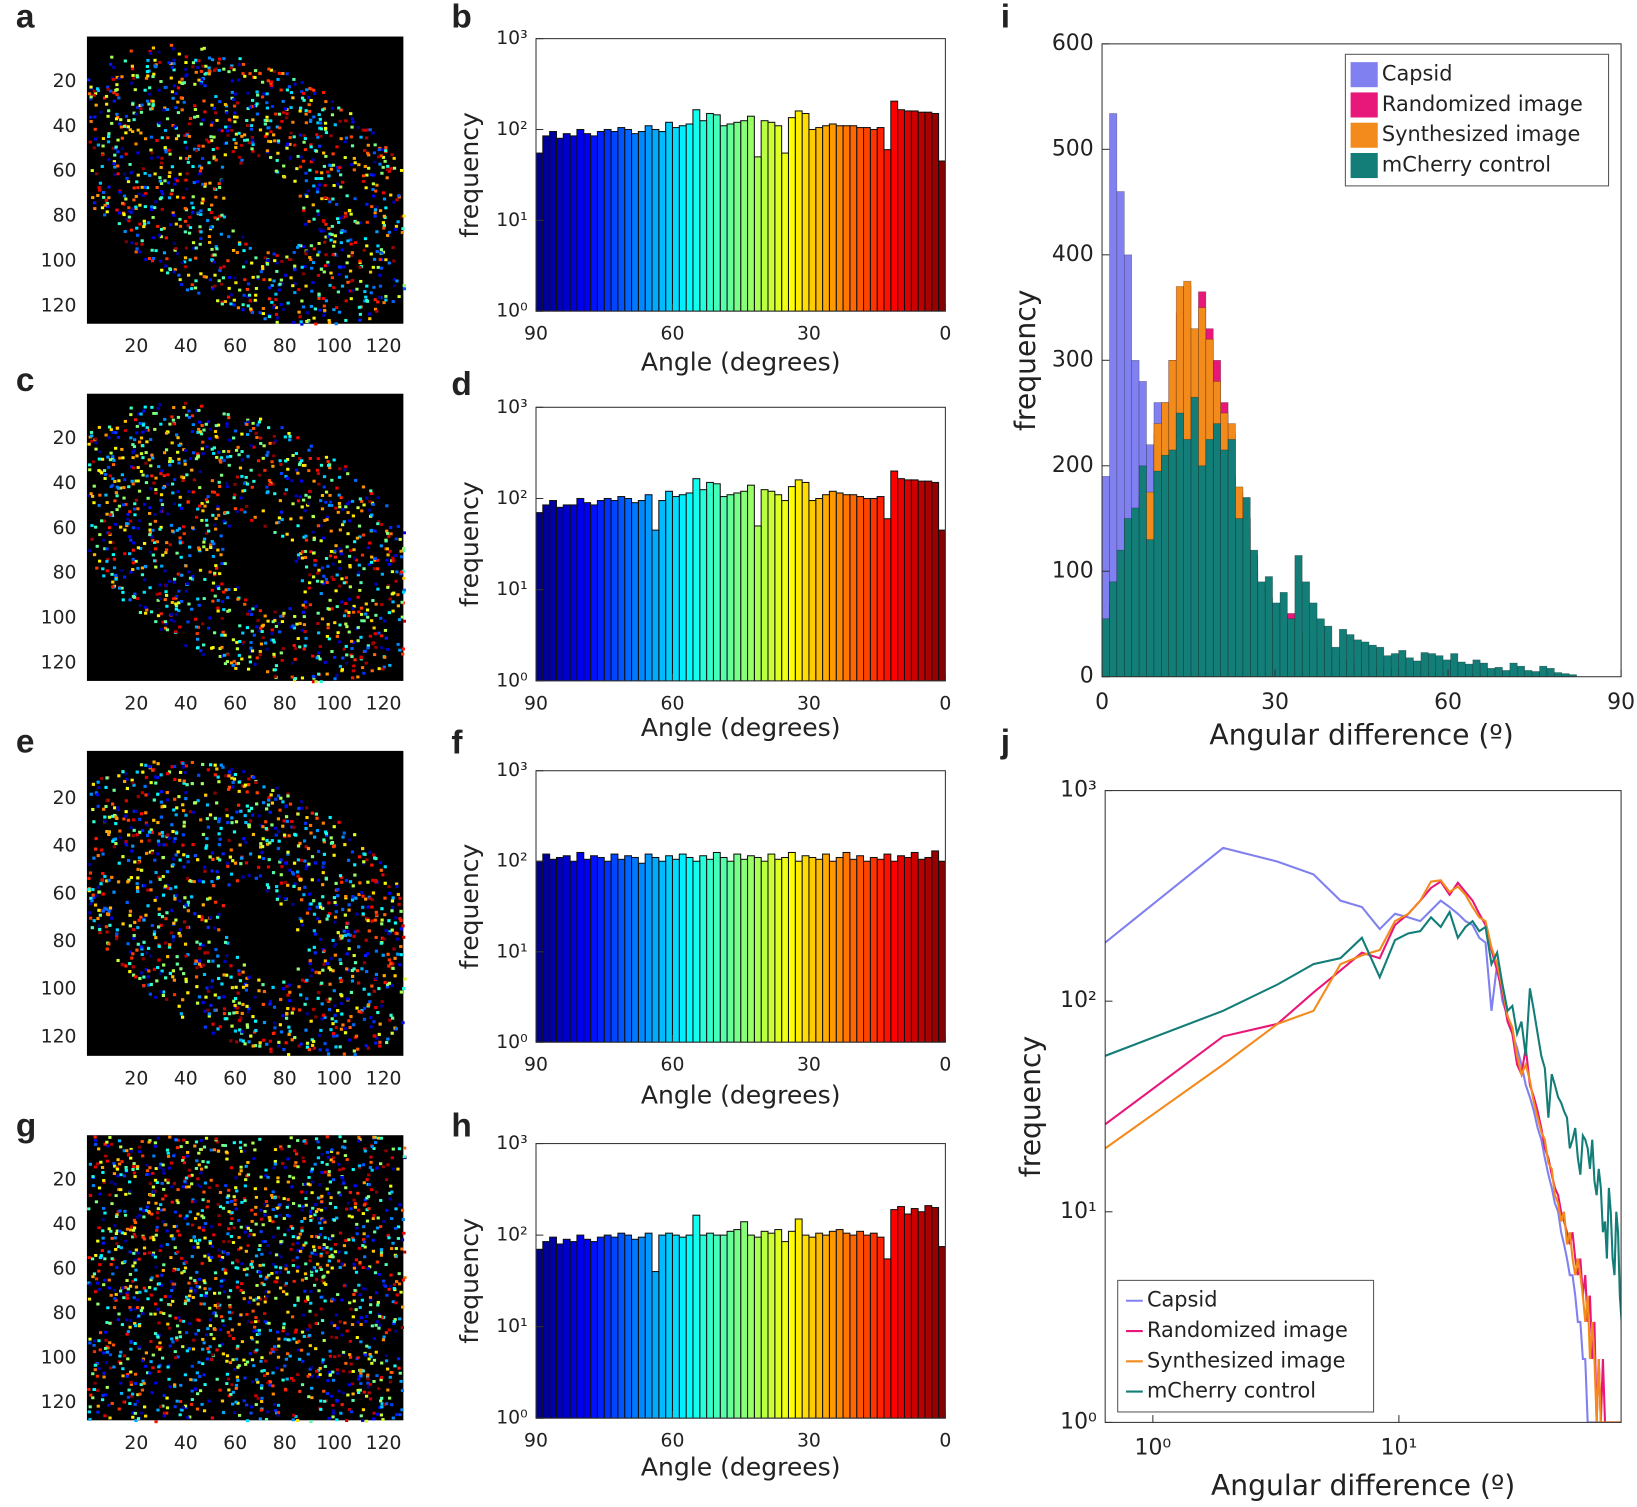  Describe the element at coordinates (461, 384) in the screenshot. I see `panel-label: d` at that location.